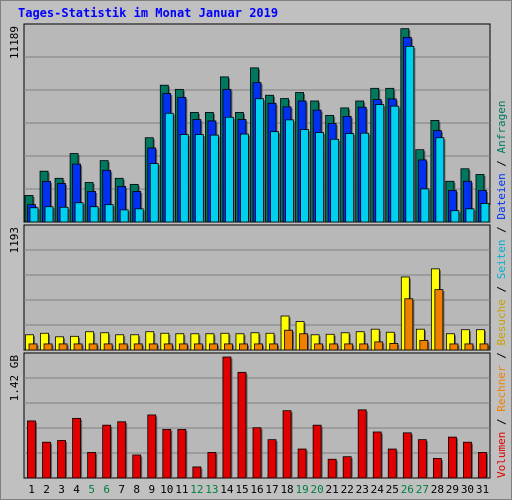  Describe the element at coordinates (317, 489) in the screenshot. I see `x-tick-label-day-20: 20` at that location.